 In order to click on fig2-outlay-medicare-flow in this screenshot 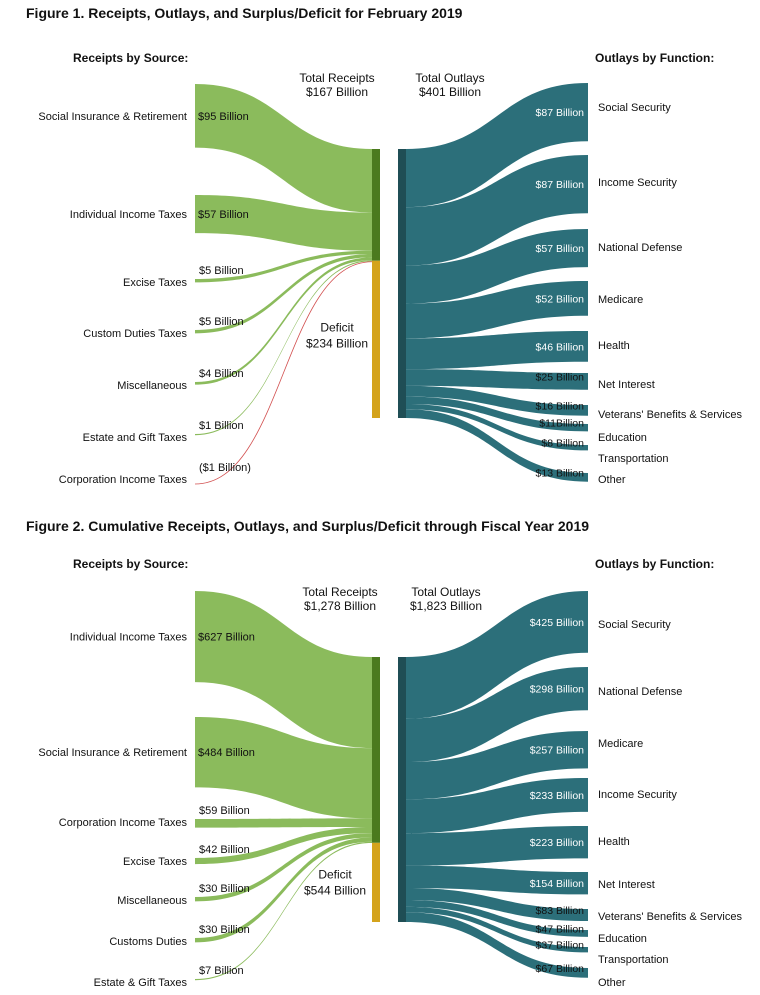, I will do `click(497, 765)`.